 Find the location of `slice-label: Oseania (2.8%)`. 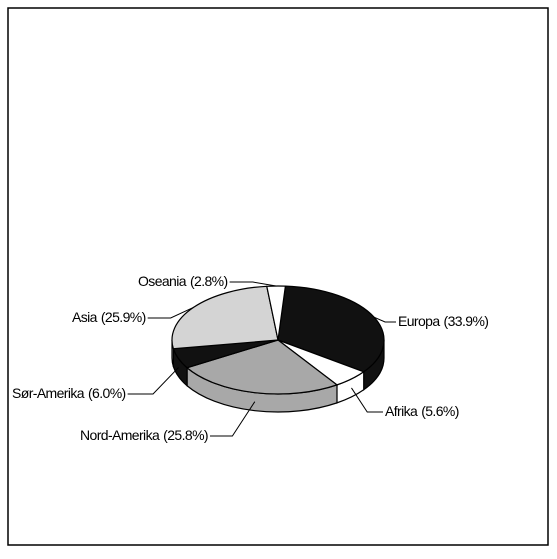

slice-label: Oseania (2.8%) is located at coordinates (183, 281).